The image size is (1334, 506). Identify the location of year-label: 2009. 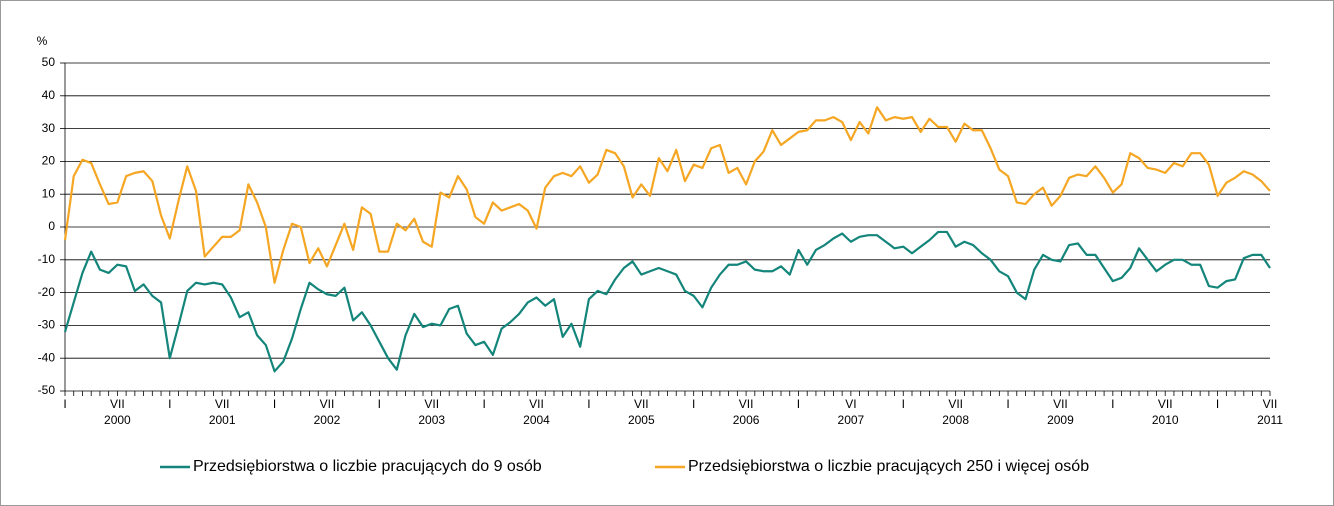
(1060, 420).